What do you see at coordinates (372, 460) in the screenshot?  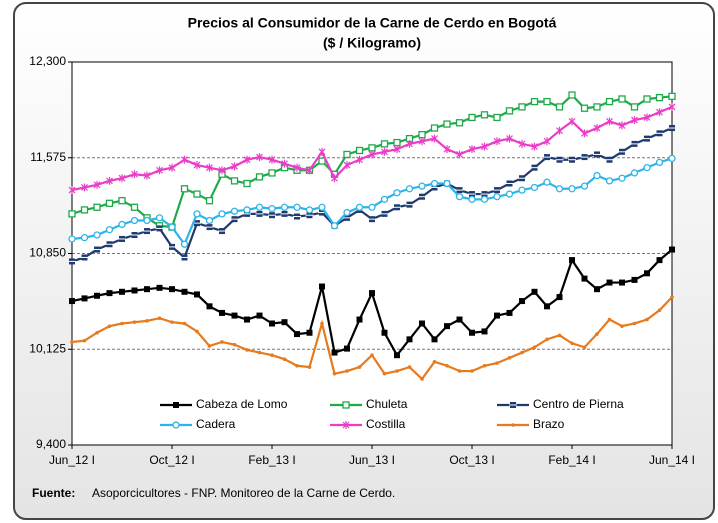 I see `x-tick-label: Jun_13 I` at bounding box center [372, 460].